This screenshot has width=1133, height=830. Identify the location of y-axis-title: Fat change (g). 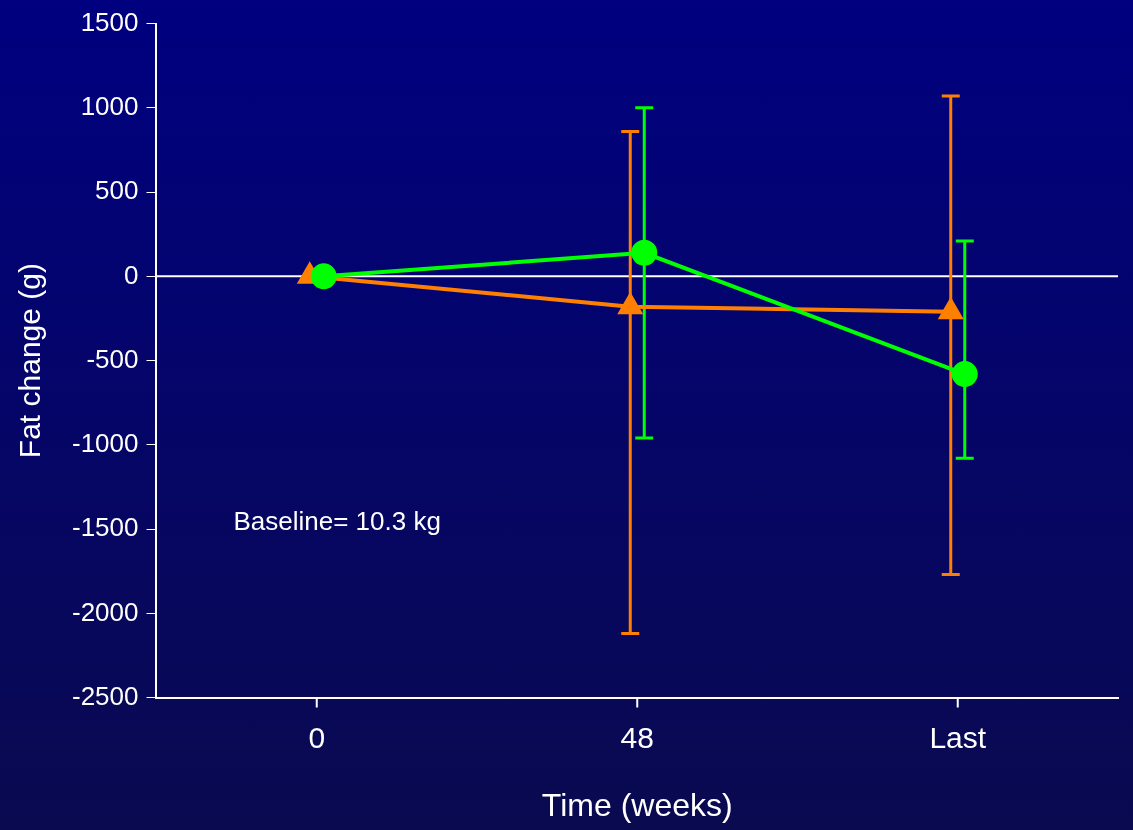
(30, 361).